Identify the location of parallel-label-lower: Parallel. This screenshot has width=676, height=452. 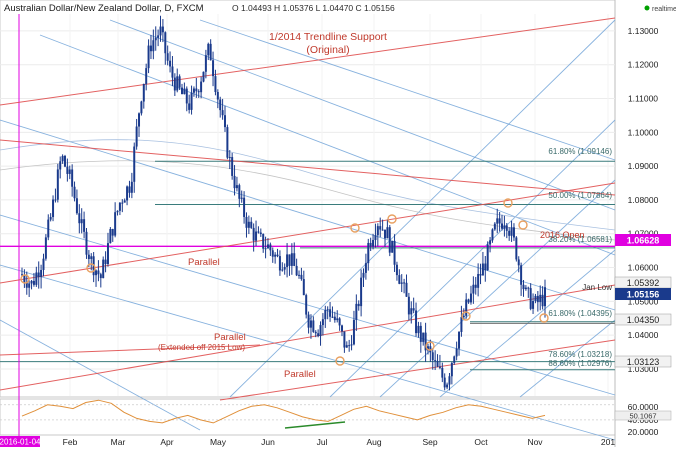
(300, 374).